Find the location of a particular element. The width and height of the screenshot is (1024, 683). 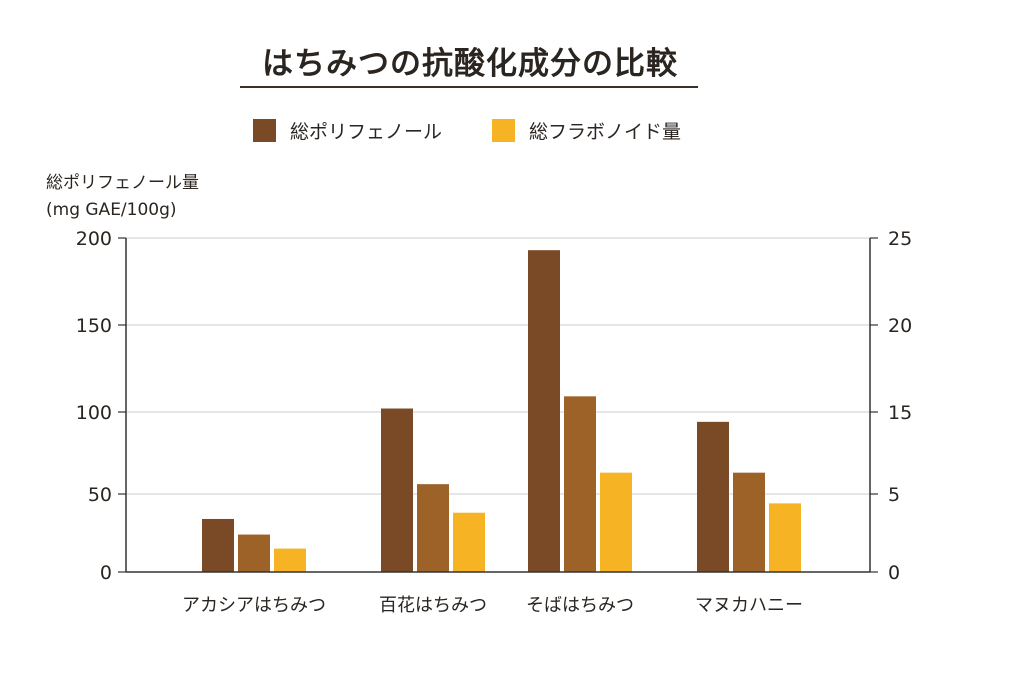

y-right-tick-label: 20 is located at coordinates (900, 326).